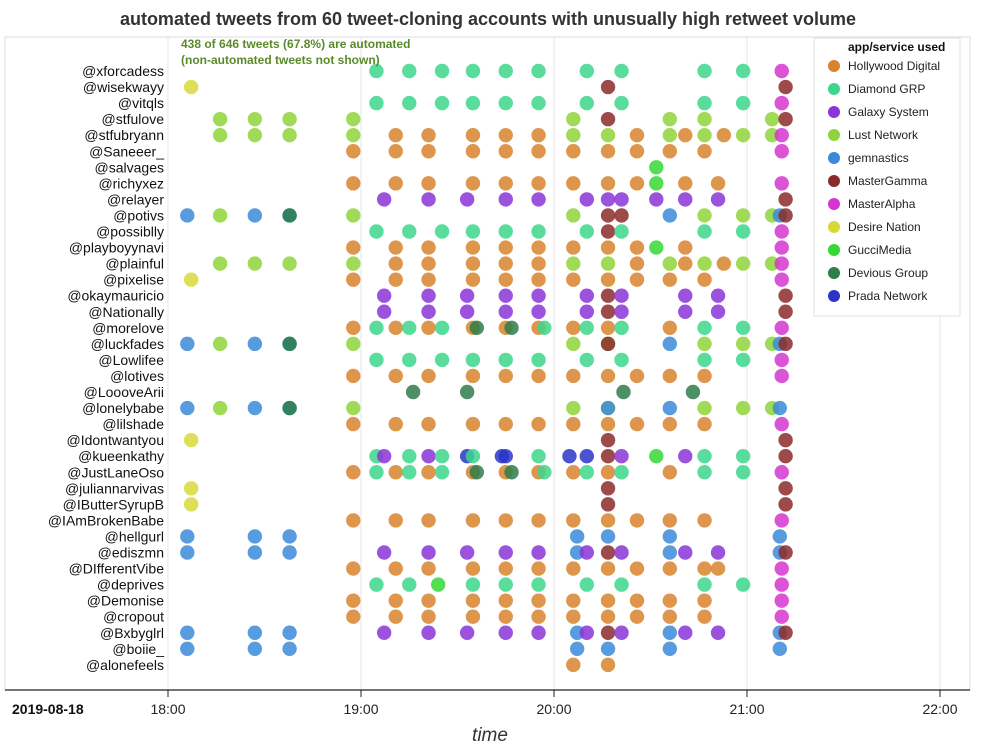  Describe the element at coordinates (130, 585) in the screenshot. I see `account-label: @deprives` at that location.